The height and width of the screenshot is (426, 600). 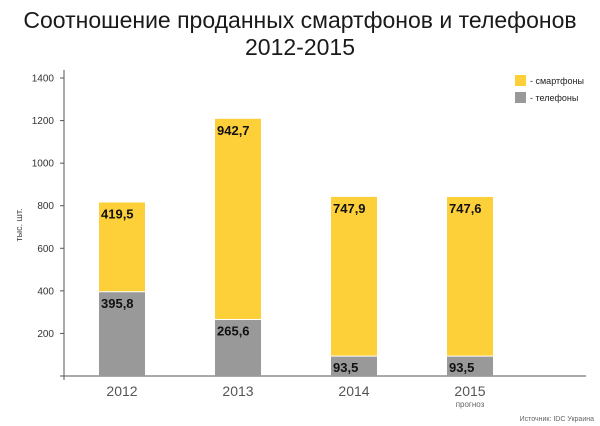 What do you see at coordinates (45, 206) in the screenshot?
I see `y-tick-label: 800` at bounding box center [45, 206].